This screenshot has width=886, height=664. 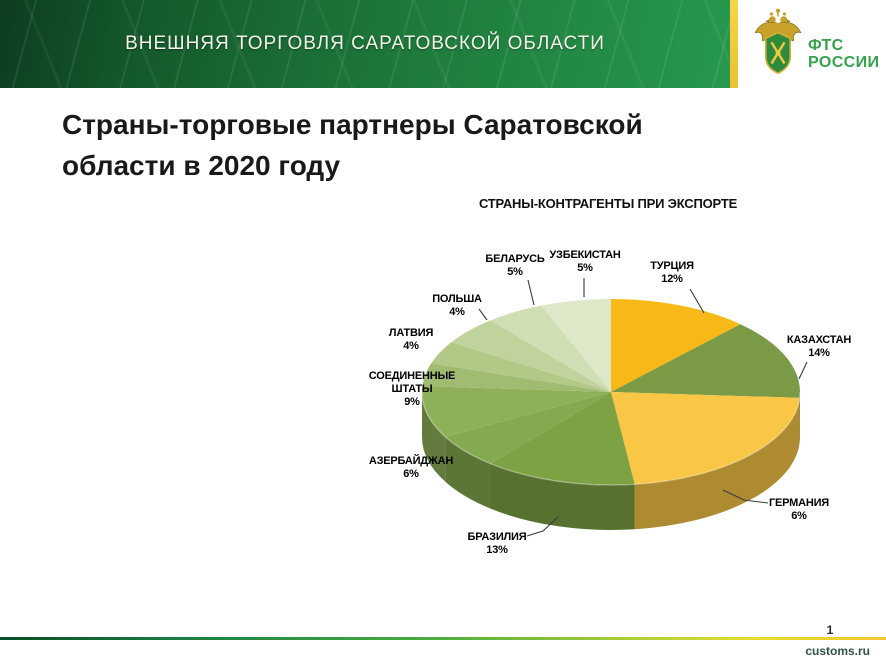 I want to click on pie-callout-value: 13%, so click(x=497, y=550).